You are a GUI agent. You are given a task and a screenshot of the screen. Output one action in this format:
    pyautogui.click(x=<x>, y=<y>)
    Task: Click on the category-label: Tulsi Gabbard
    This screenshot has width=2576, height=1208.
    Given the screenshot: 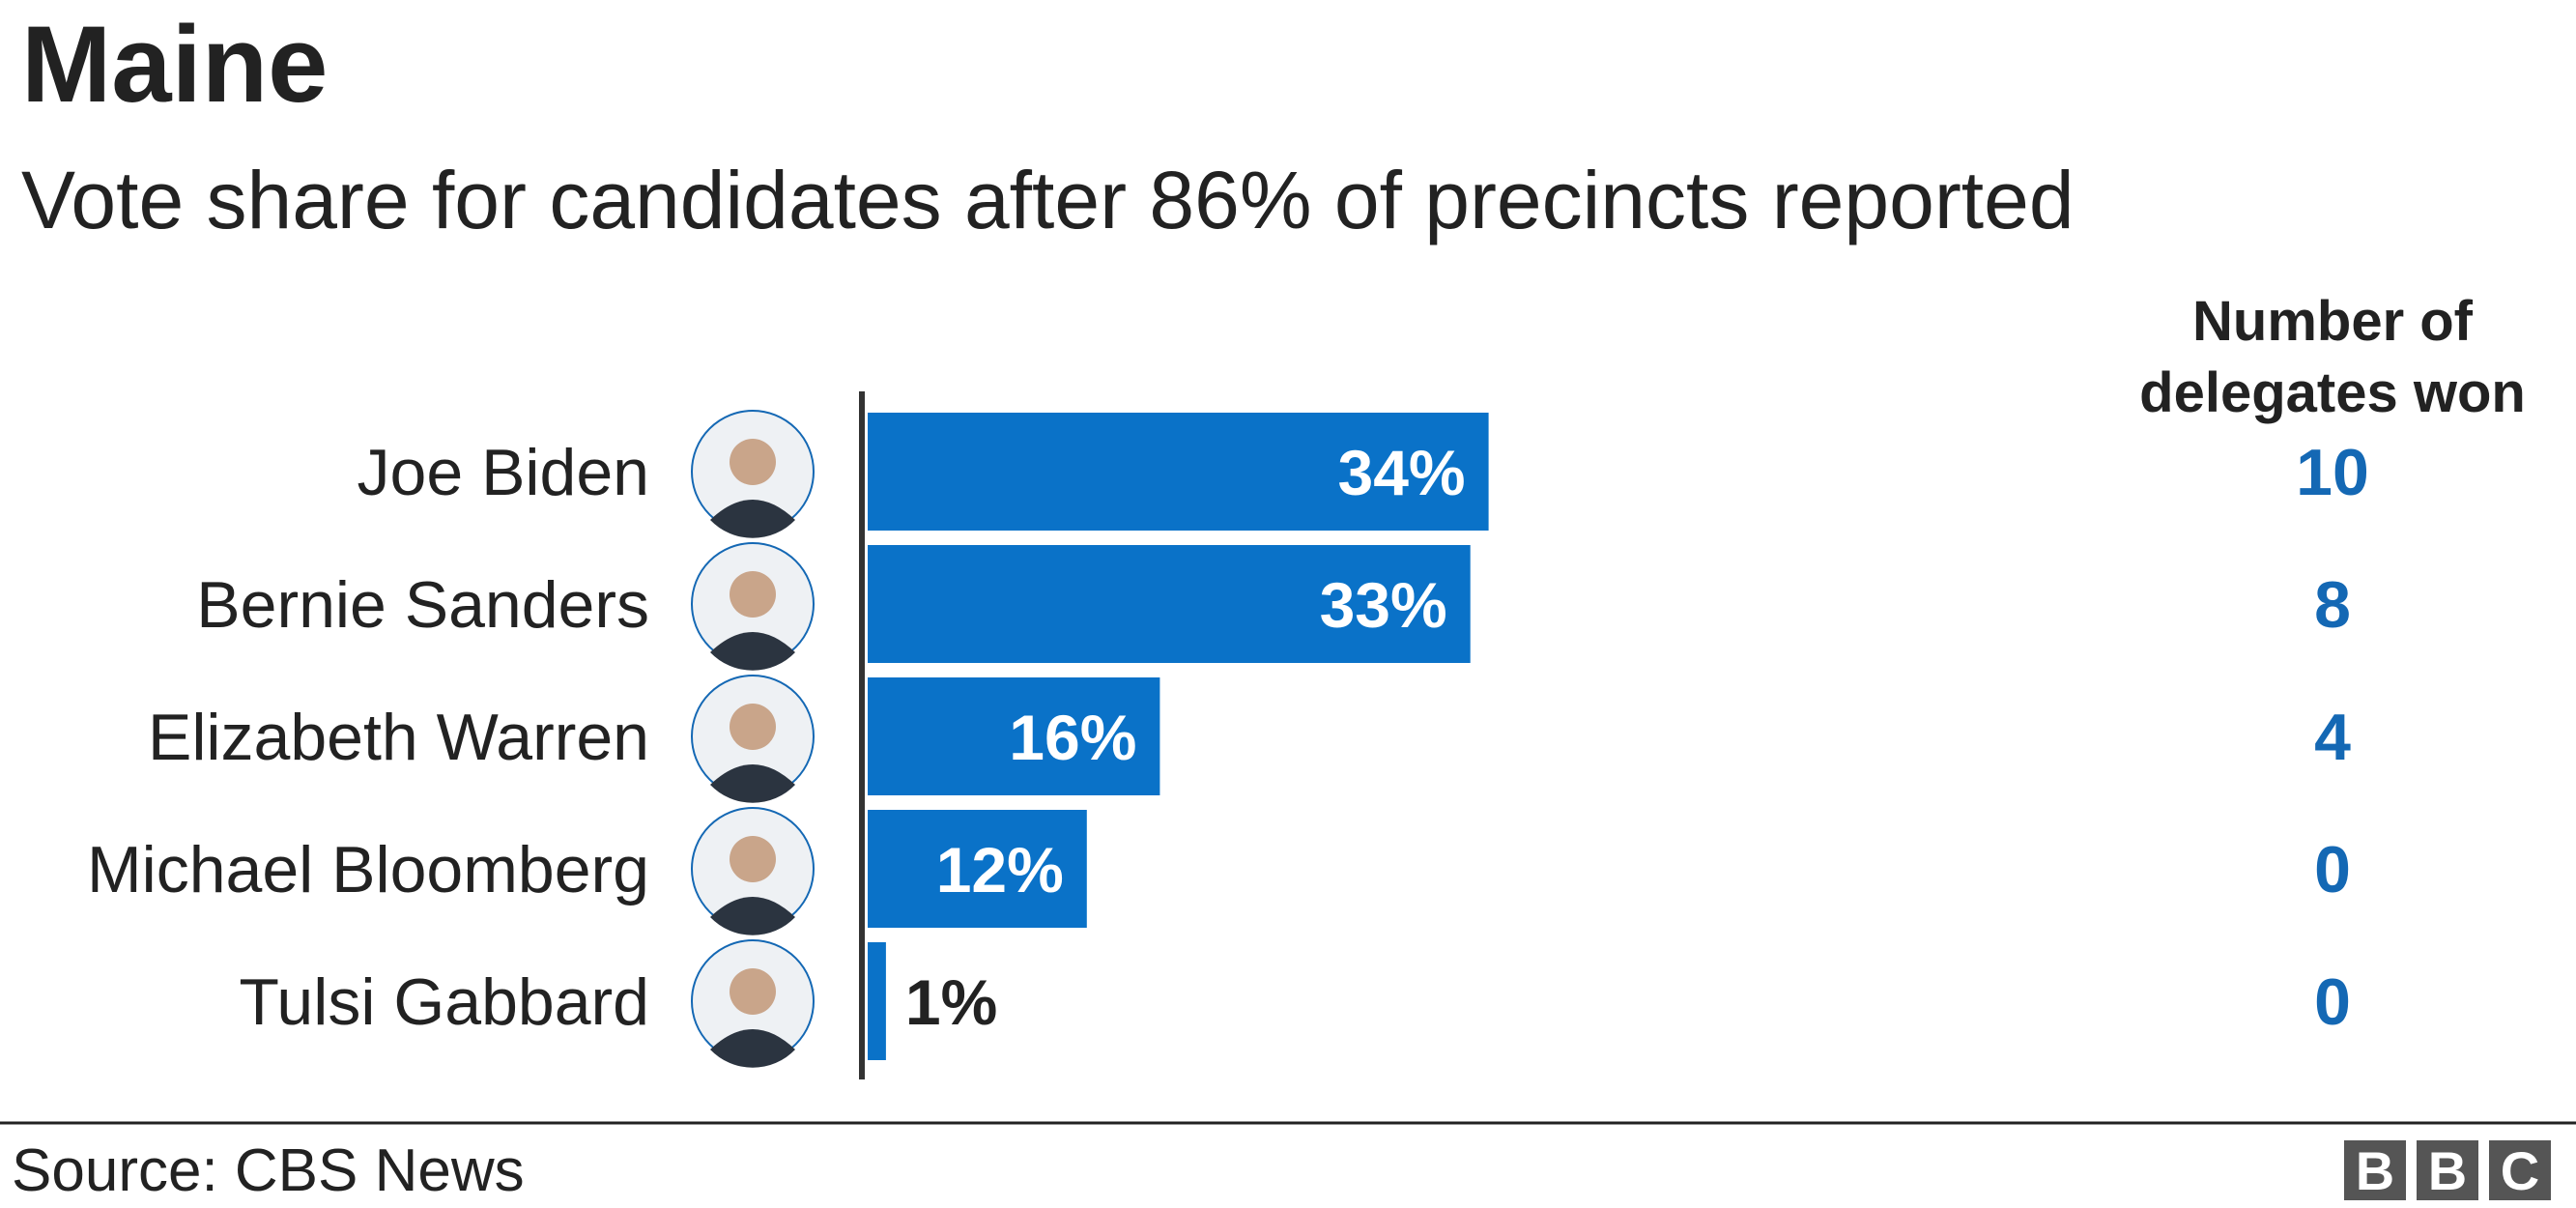 What is the action you would take?
    pyautogui.click(x=444, y=1002)
    